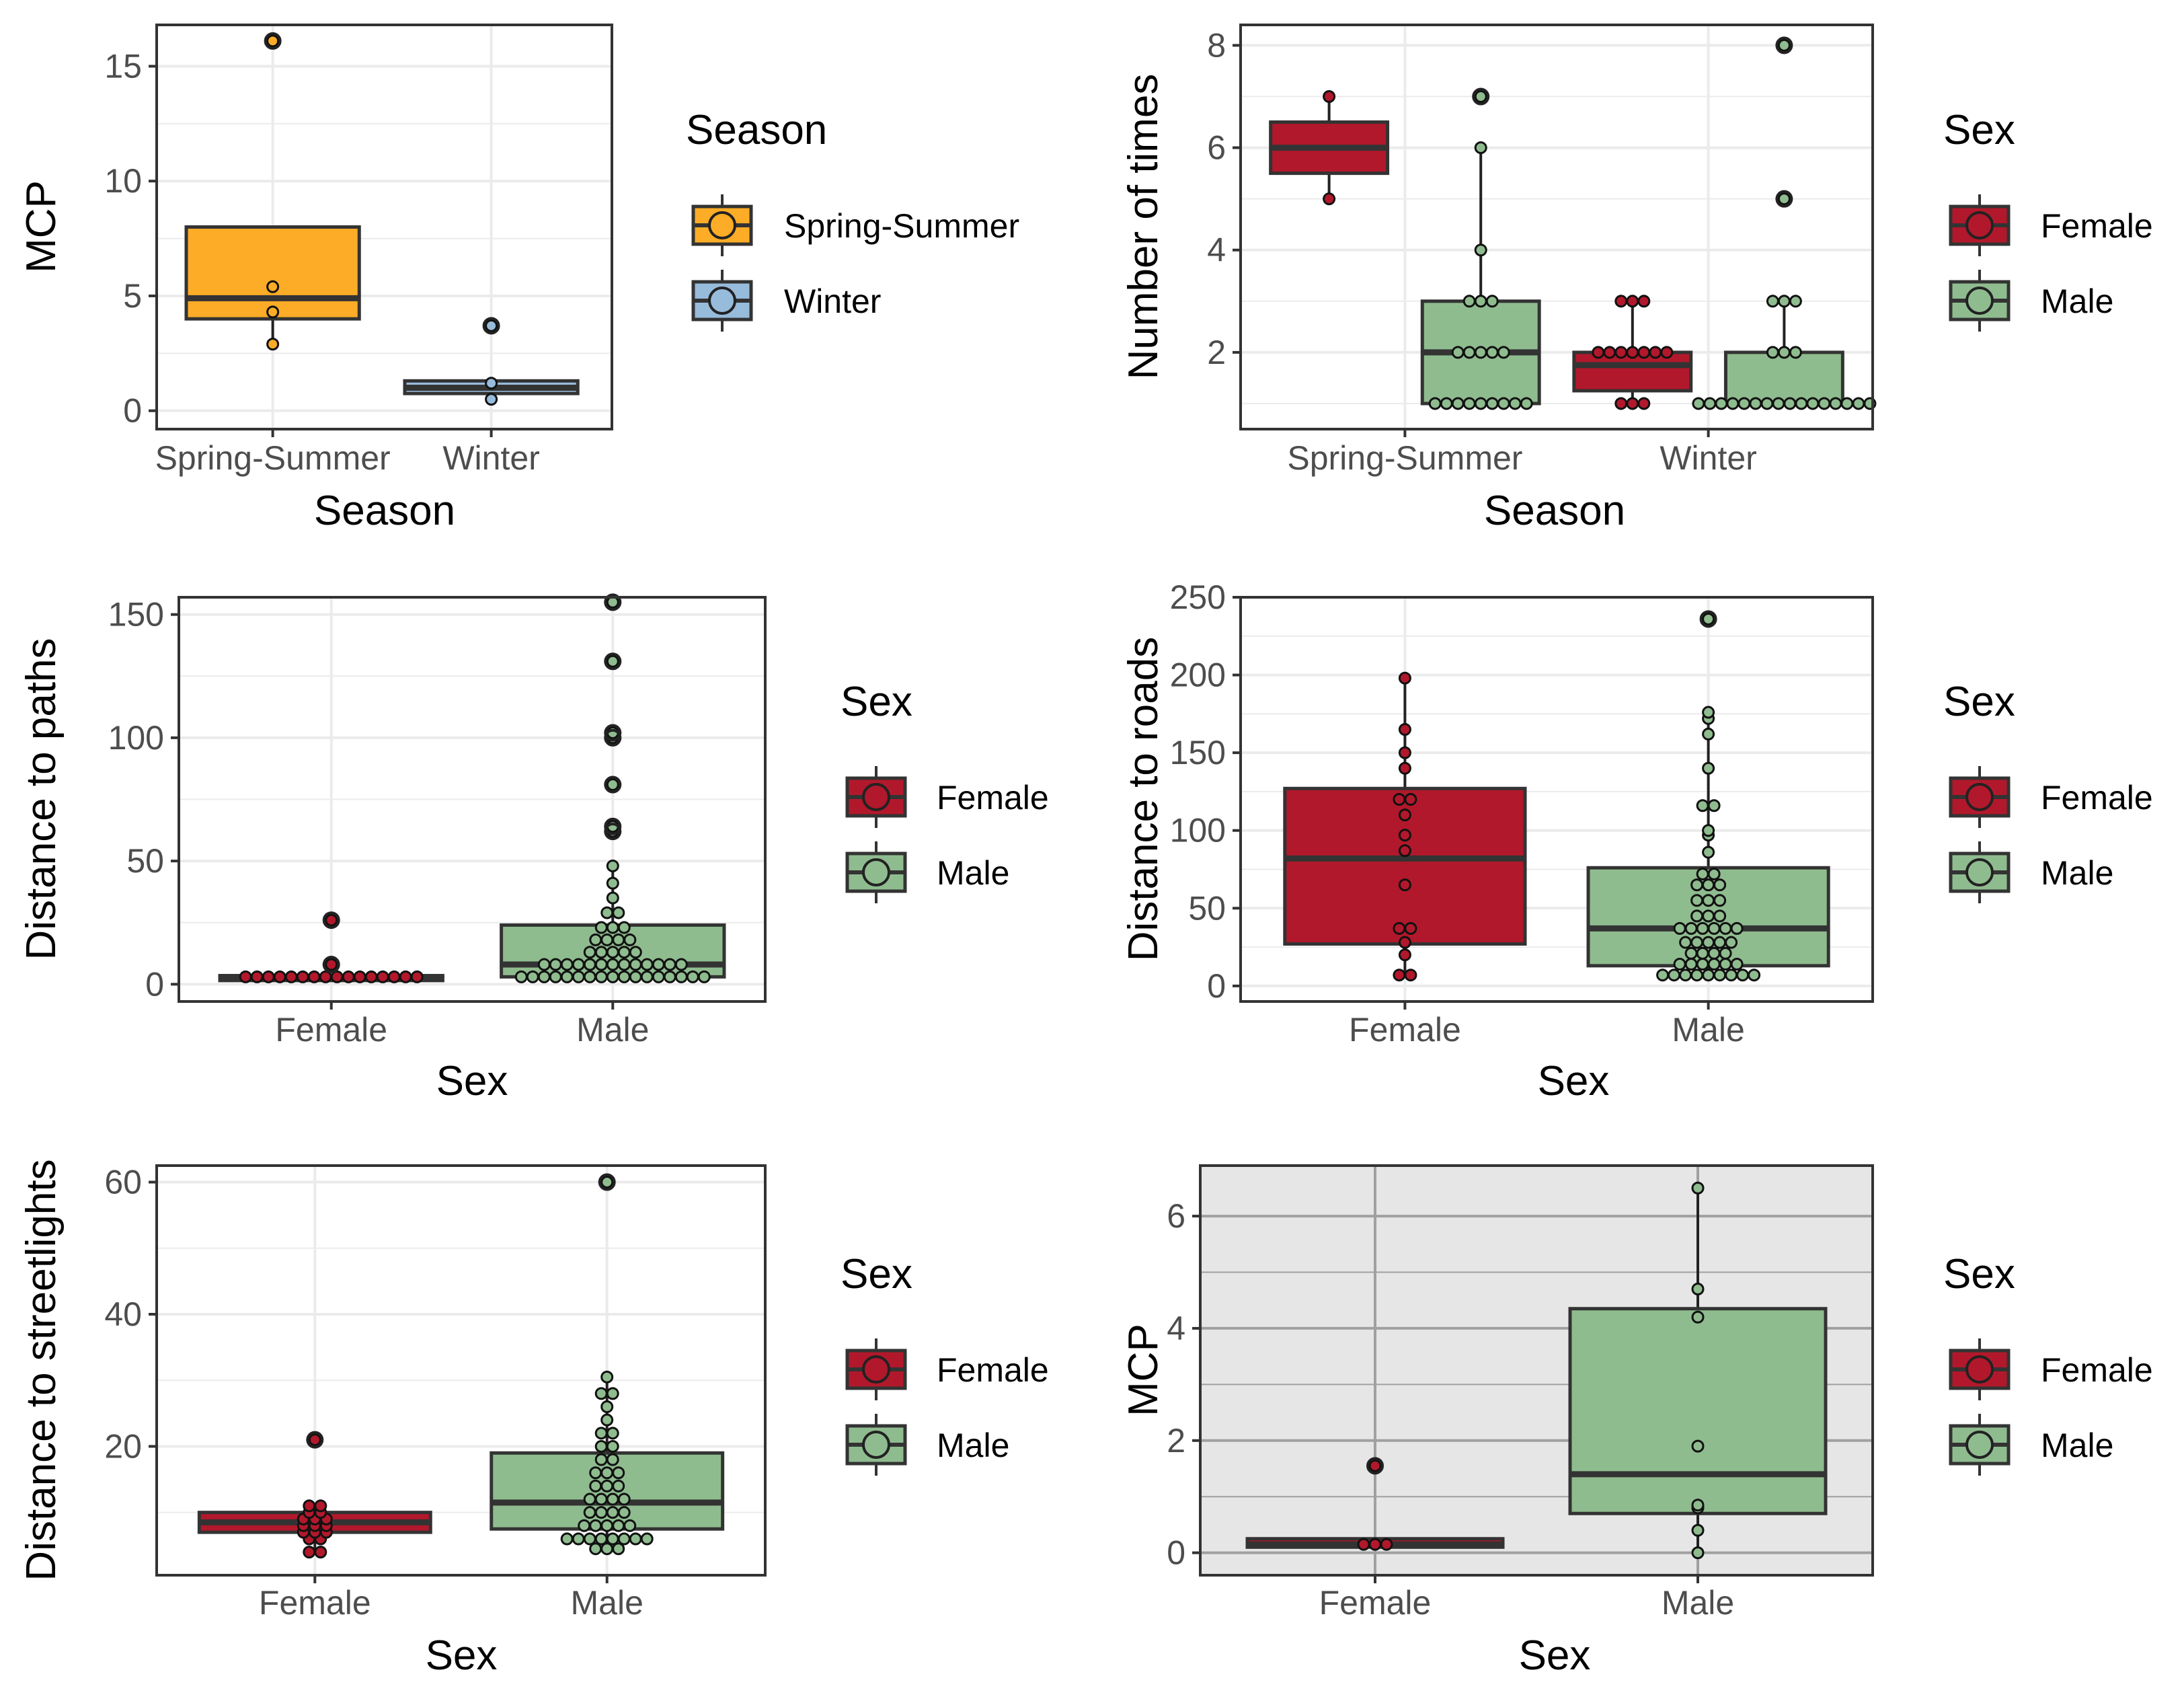  I want to click on box-winter-outlier, so click(491, 326).